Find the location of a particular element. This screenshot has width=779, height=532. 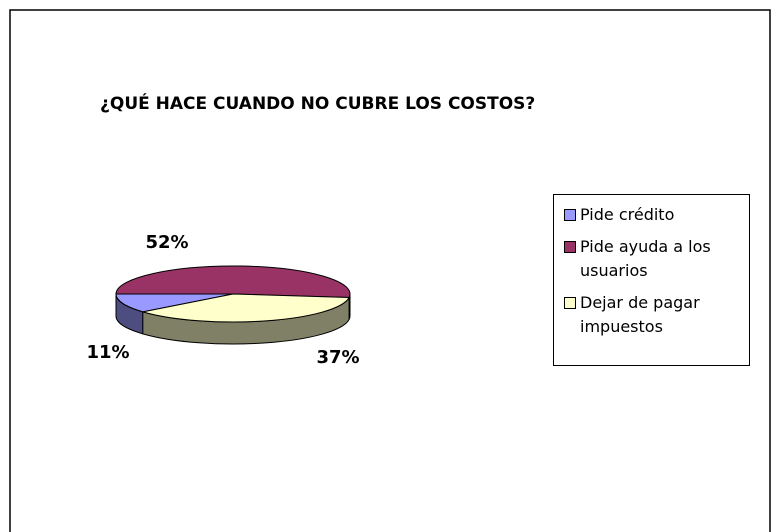

legend-item: Dejar de pagar impuestos is located at coordinates (656, 315).